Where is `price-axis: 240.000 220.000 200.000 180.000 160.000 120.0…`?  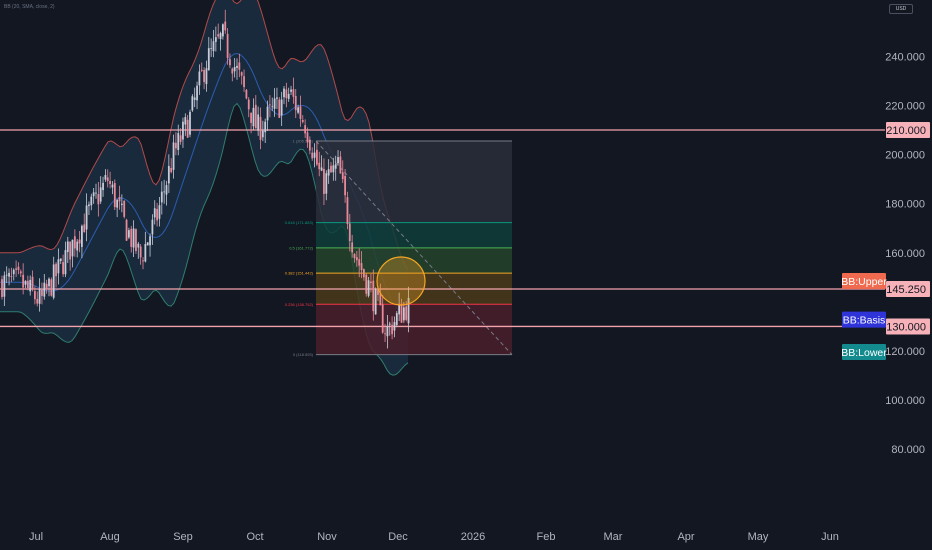
price-axis: 240.000 220.000 200.000 180.000 160.000 120.0… is located at coordinates (905, 253).